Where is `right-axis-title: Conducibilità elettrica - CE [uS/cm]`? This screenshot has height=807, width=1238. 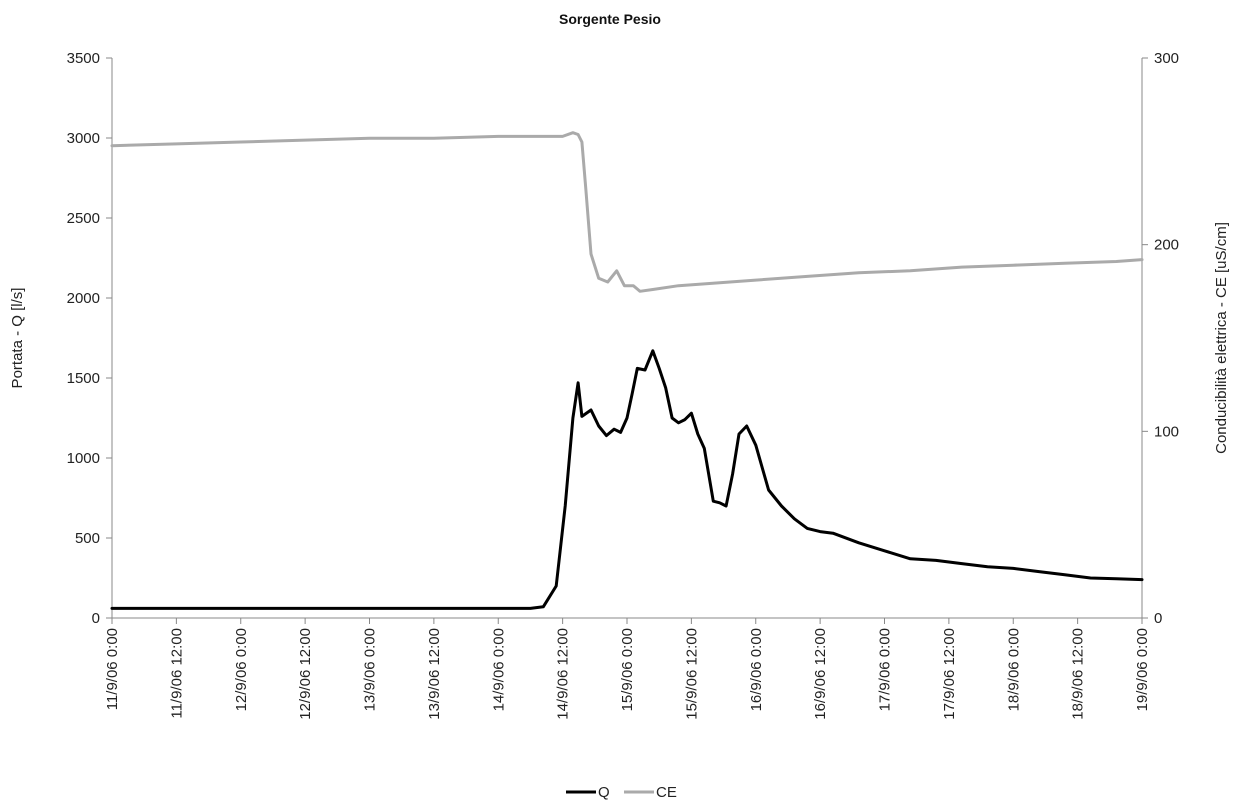 right-axis-title: Conducibilità elettrica - CE [uS/cm] is located at coordinates (1221, 338).